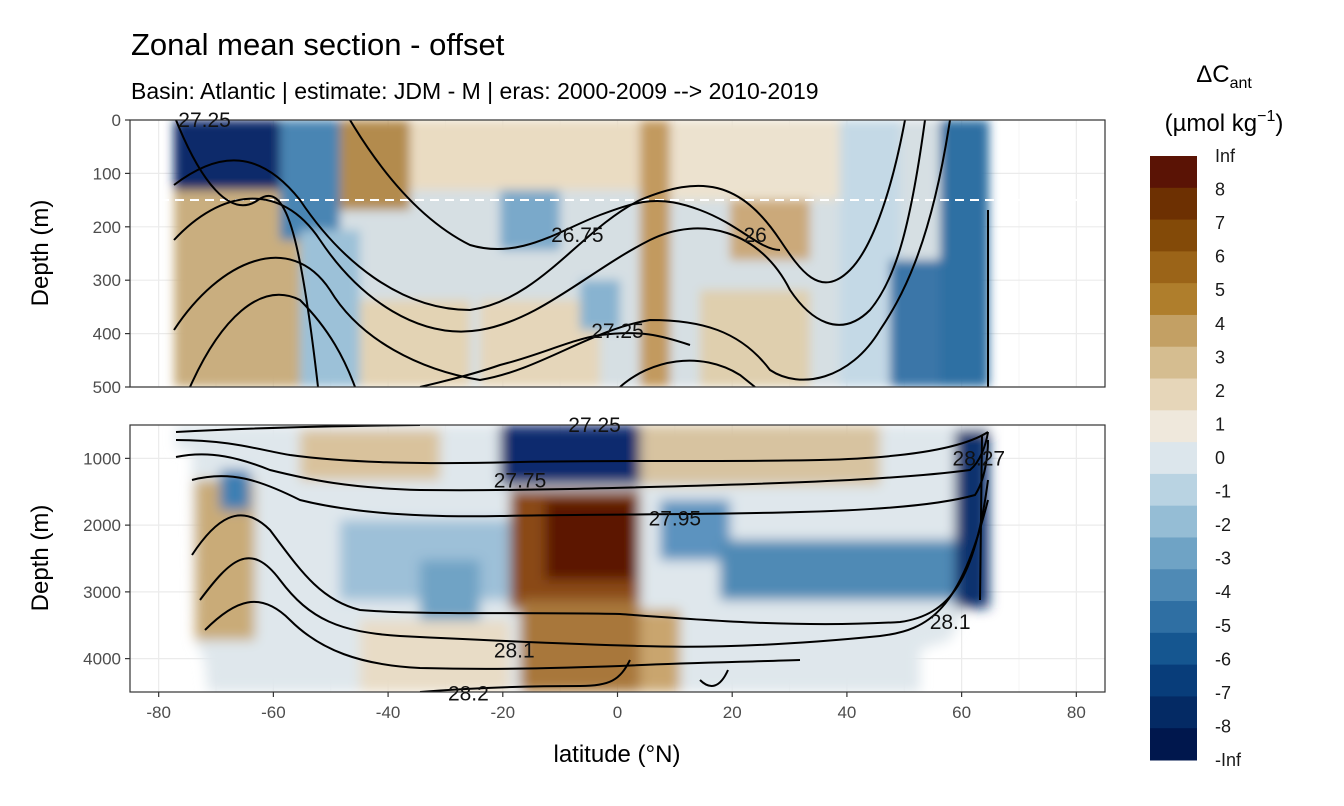  Describe the element at coordinates (1223, 525) in the screenshot. I see `colorbar-label: -2` at that location.